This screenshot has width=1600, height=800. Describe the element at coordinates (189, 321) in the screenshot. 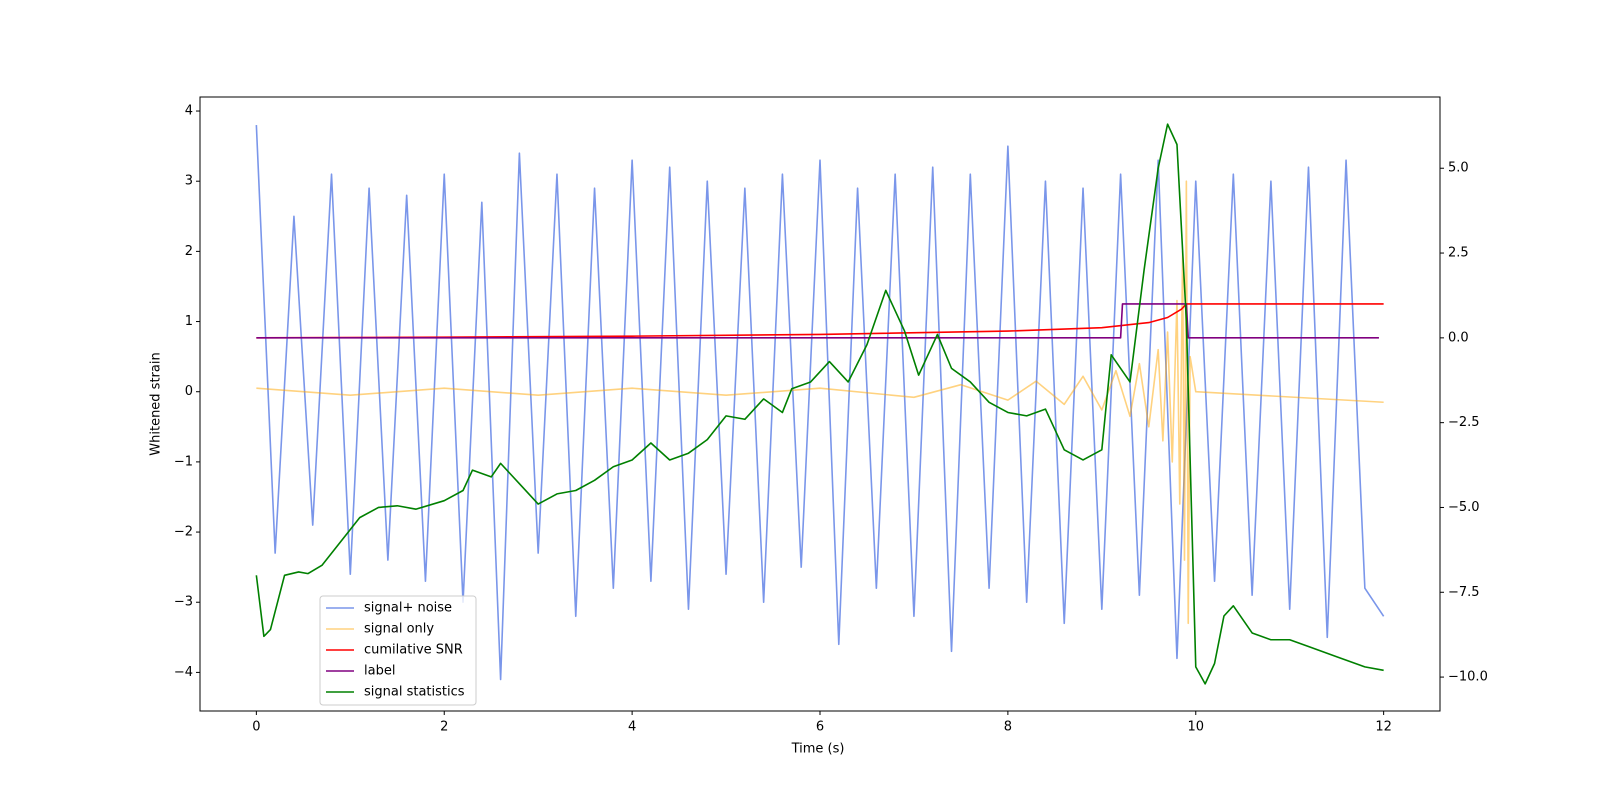

I see `y-tick-label: 1` at that location.